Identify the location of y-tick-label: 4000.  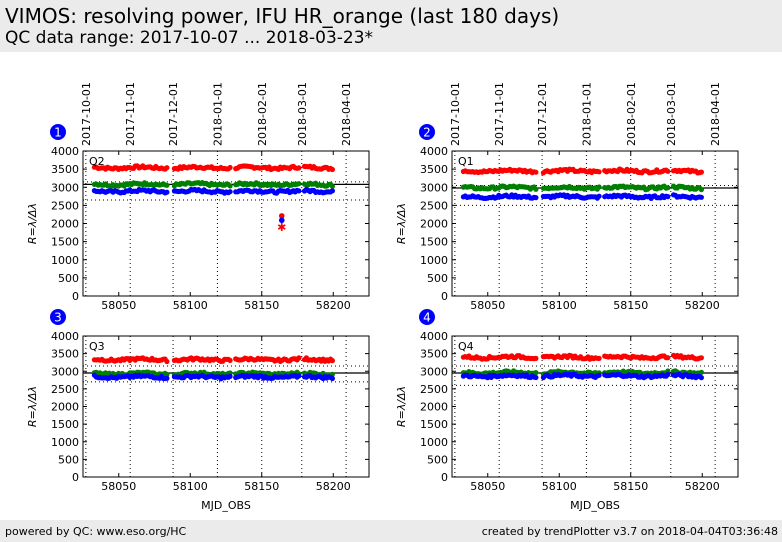
(434, 151).